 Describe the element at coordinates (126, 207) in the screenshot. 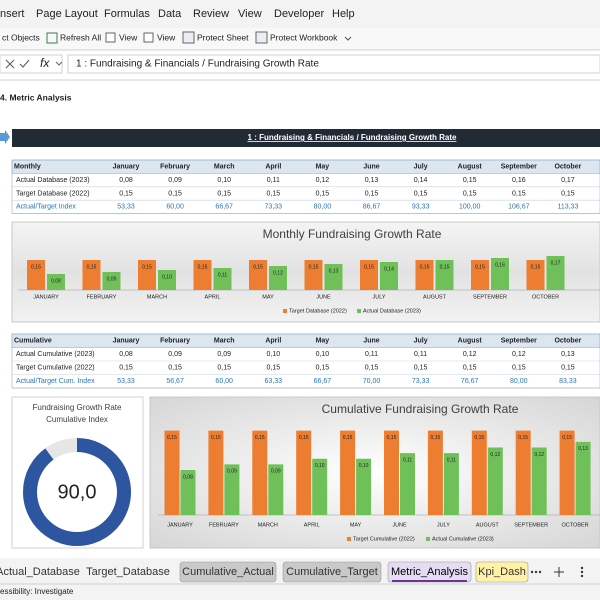

I see `table-cell: 53,33` at that location.